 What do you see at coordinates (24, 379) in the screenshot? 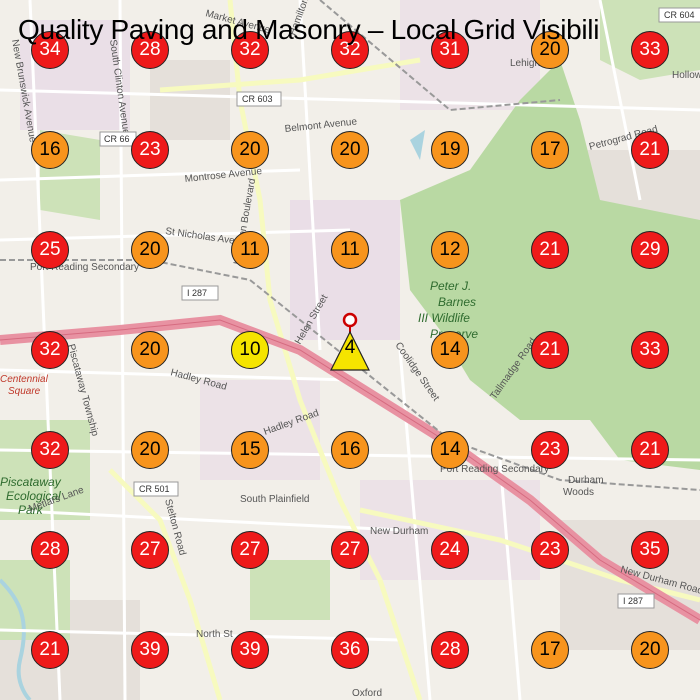
I see `place-label-centennial-1: Centennial` at bounding box center [24, 379].